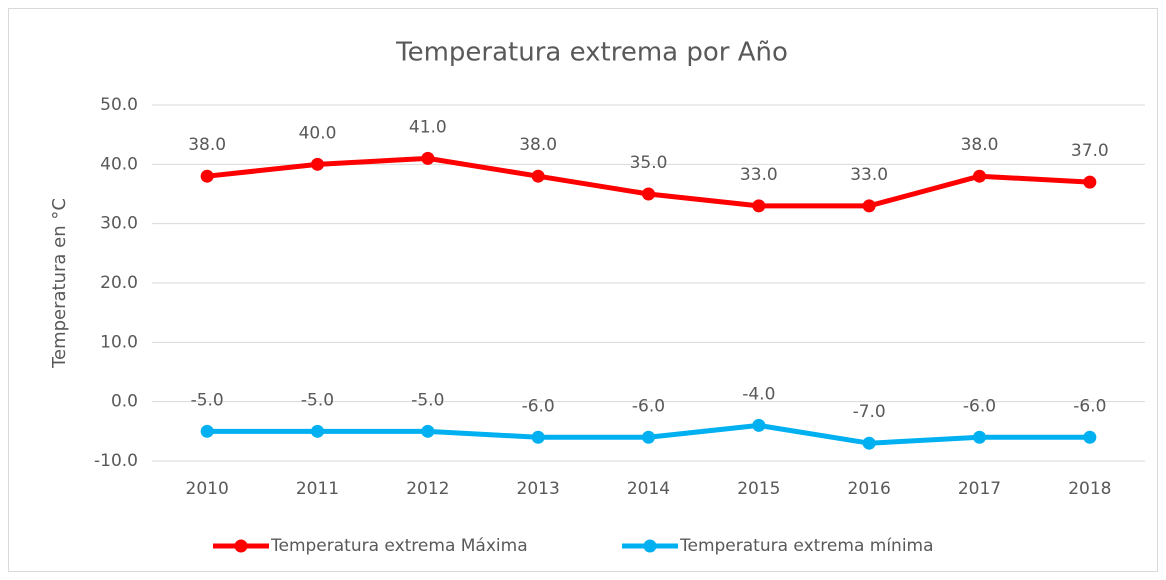  What do you see at coordinates (119, 224) in the screenshot?
I see `y-tick-label: 30.0` at bounding box center [119, 224].